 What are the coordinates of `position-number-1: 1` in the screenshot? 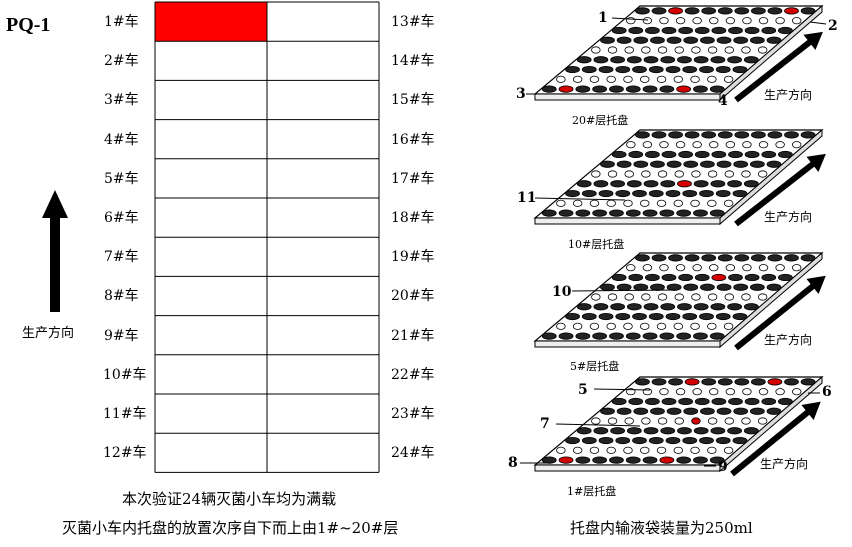 It's located at (603, 18).